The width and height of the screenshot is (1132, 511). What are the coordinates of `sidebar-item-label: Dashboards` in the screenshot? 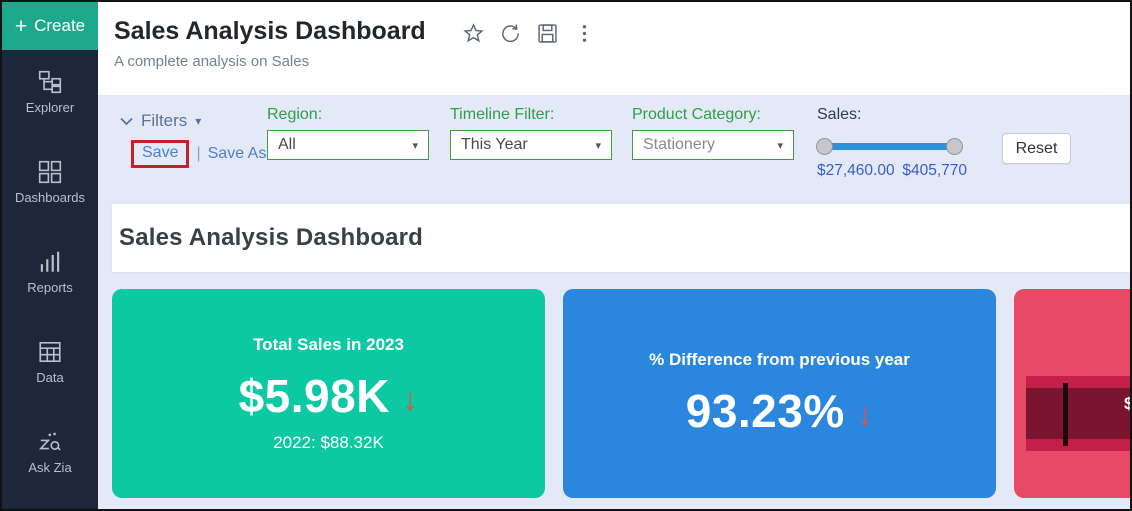 It's located at (50, 197).